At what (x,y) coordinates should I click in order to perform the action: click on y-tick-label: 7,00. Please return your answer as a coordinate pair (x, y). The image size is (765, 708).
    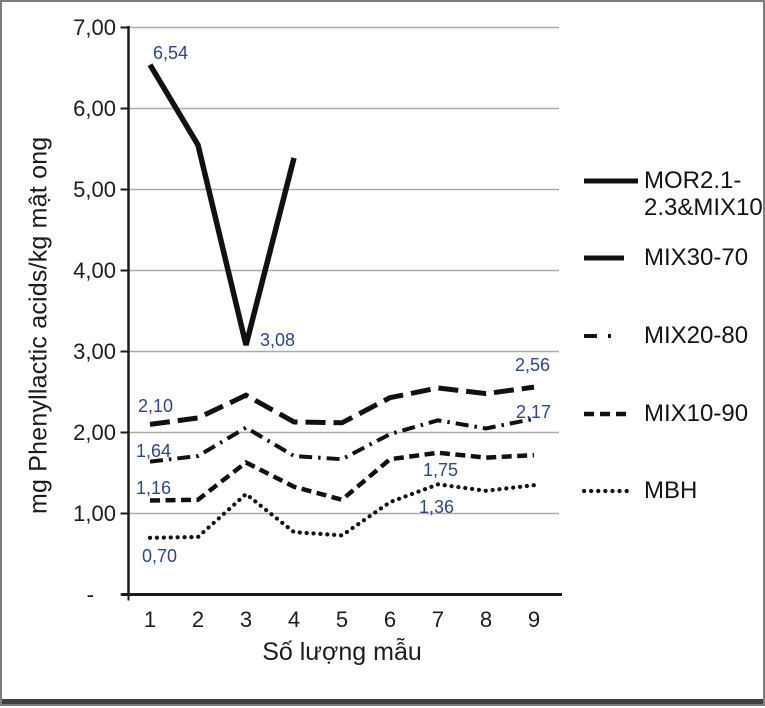
    Looking at the image, I should click on (94, 27).